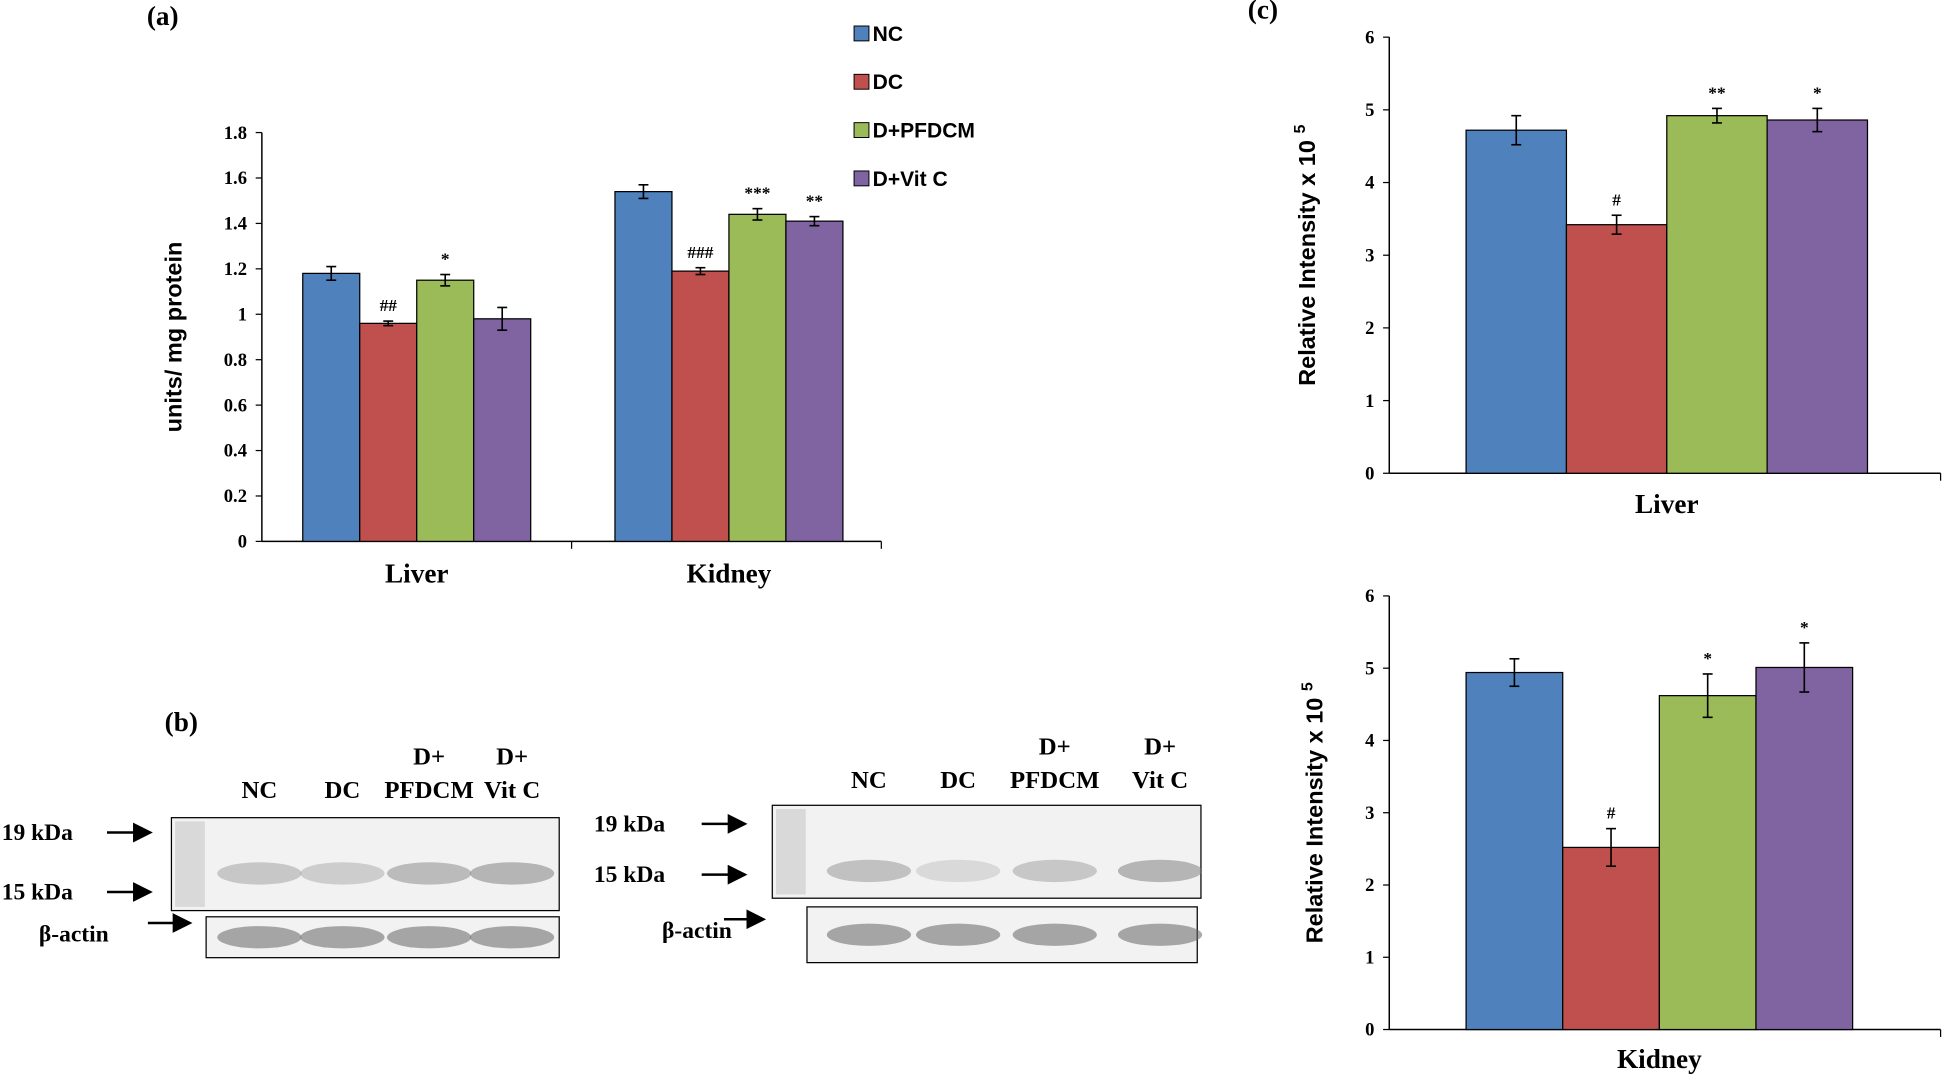 The height and width of the screenshot is (1089, 1946). I want to click on y-tick-label: 5, so click(1369, 110).